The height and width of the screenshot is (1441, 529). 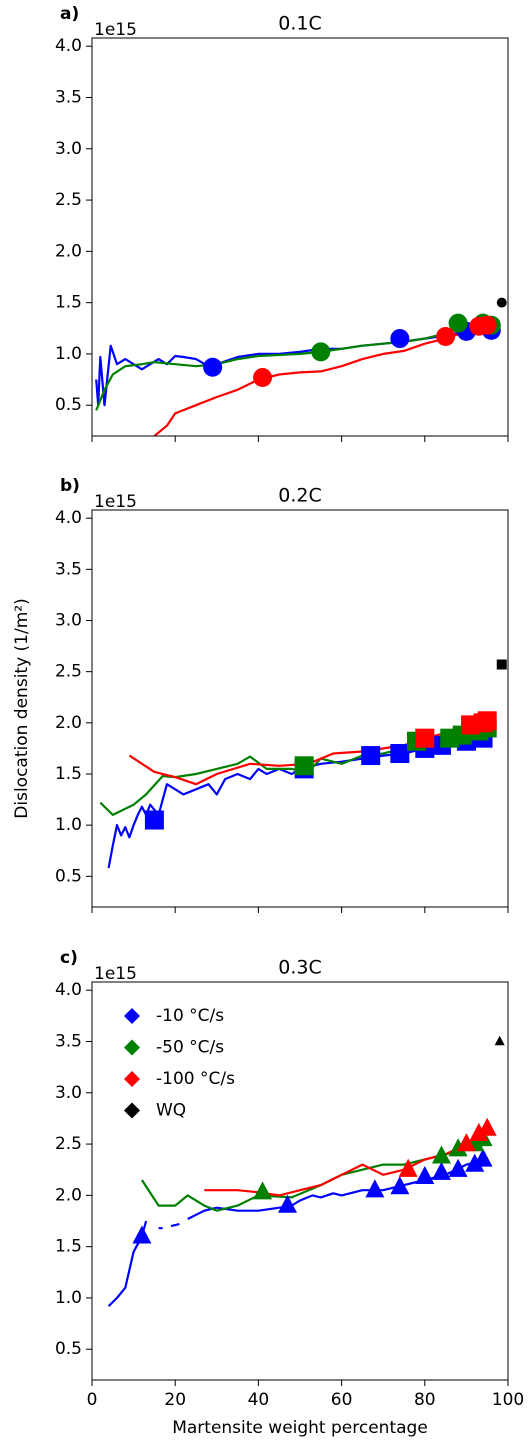 What do you see at coordinates (300, 1428) in the screenshot?
I see `x-axis-label: Martensite weight percentage` at bounding box center [300, 1428].